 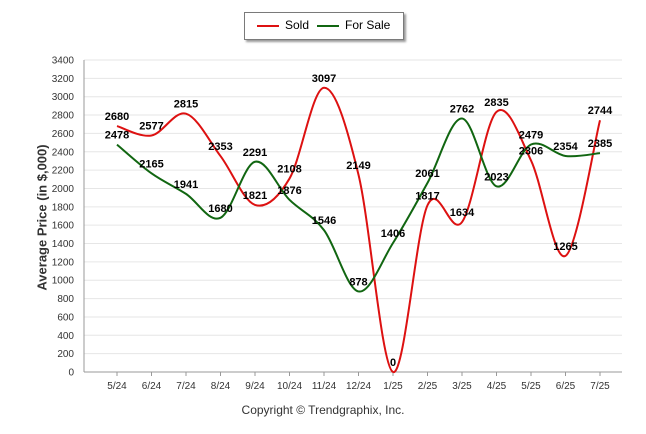 I want to click on data-label-sold: 2353, so click(x=220, y=147).